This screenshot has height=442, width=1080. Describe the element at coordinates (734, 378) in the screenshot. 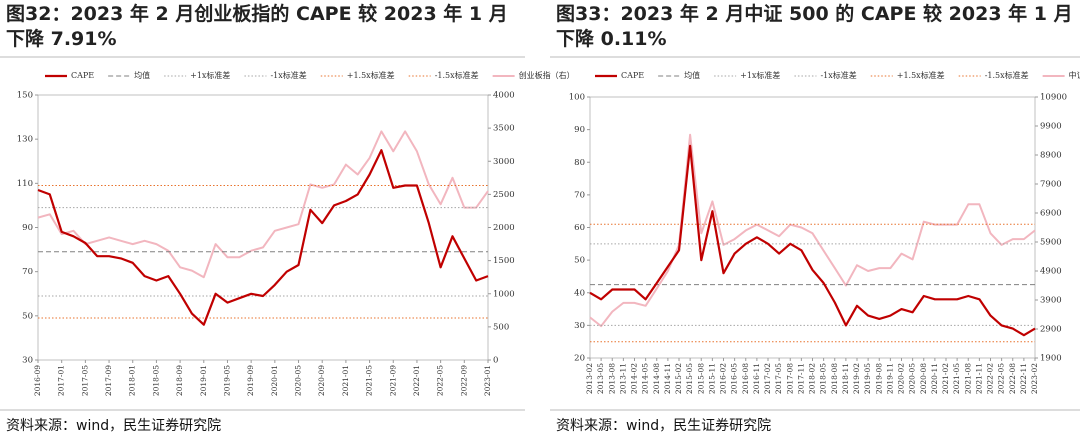

I see `x-tick-label: 2016-05` at that location.